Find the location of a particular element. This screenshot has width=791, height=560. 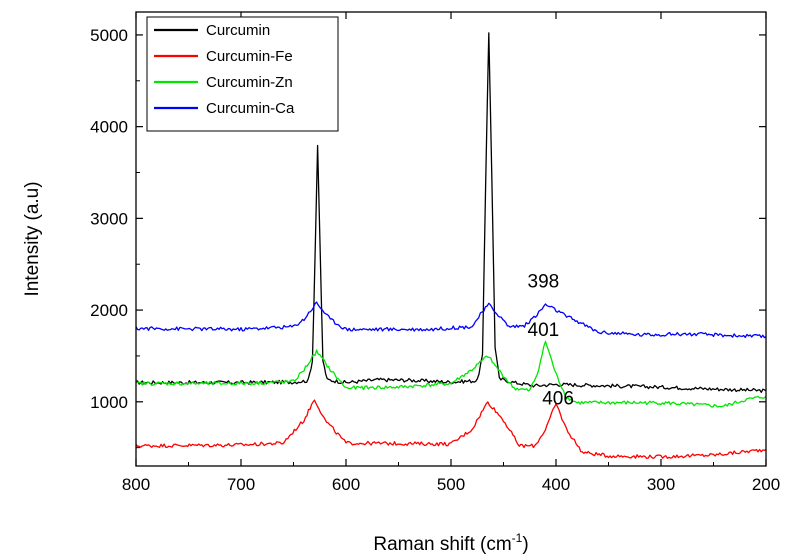

legend-label-curcumin-fe: Curcumin-Fe is located at coordinates (249, 56).